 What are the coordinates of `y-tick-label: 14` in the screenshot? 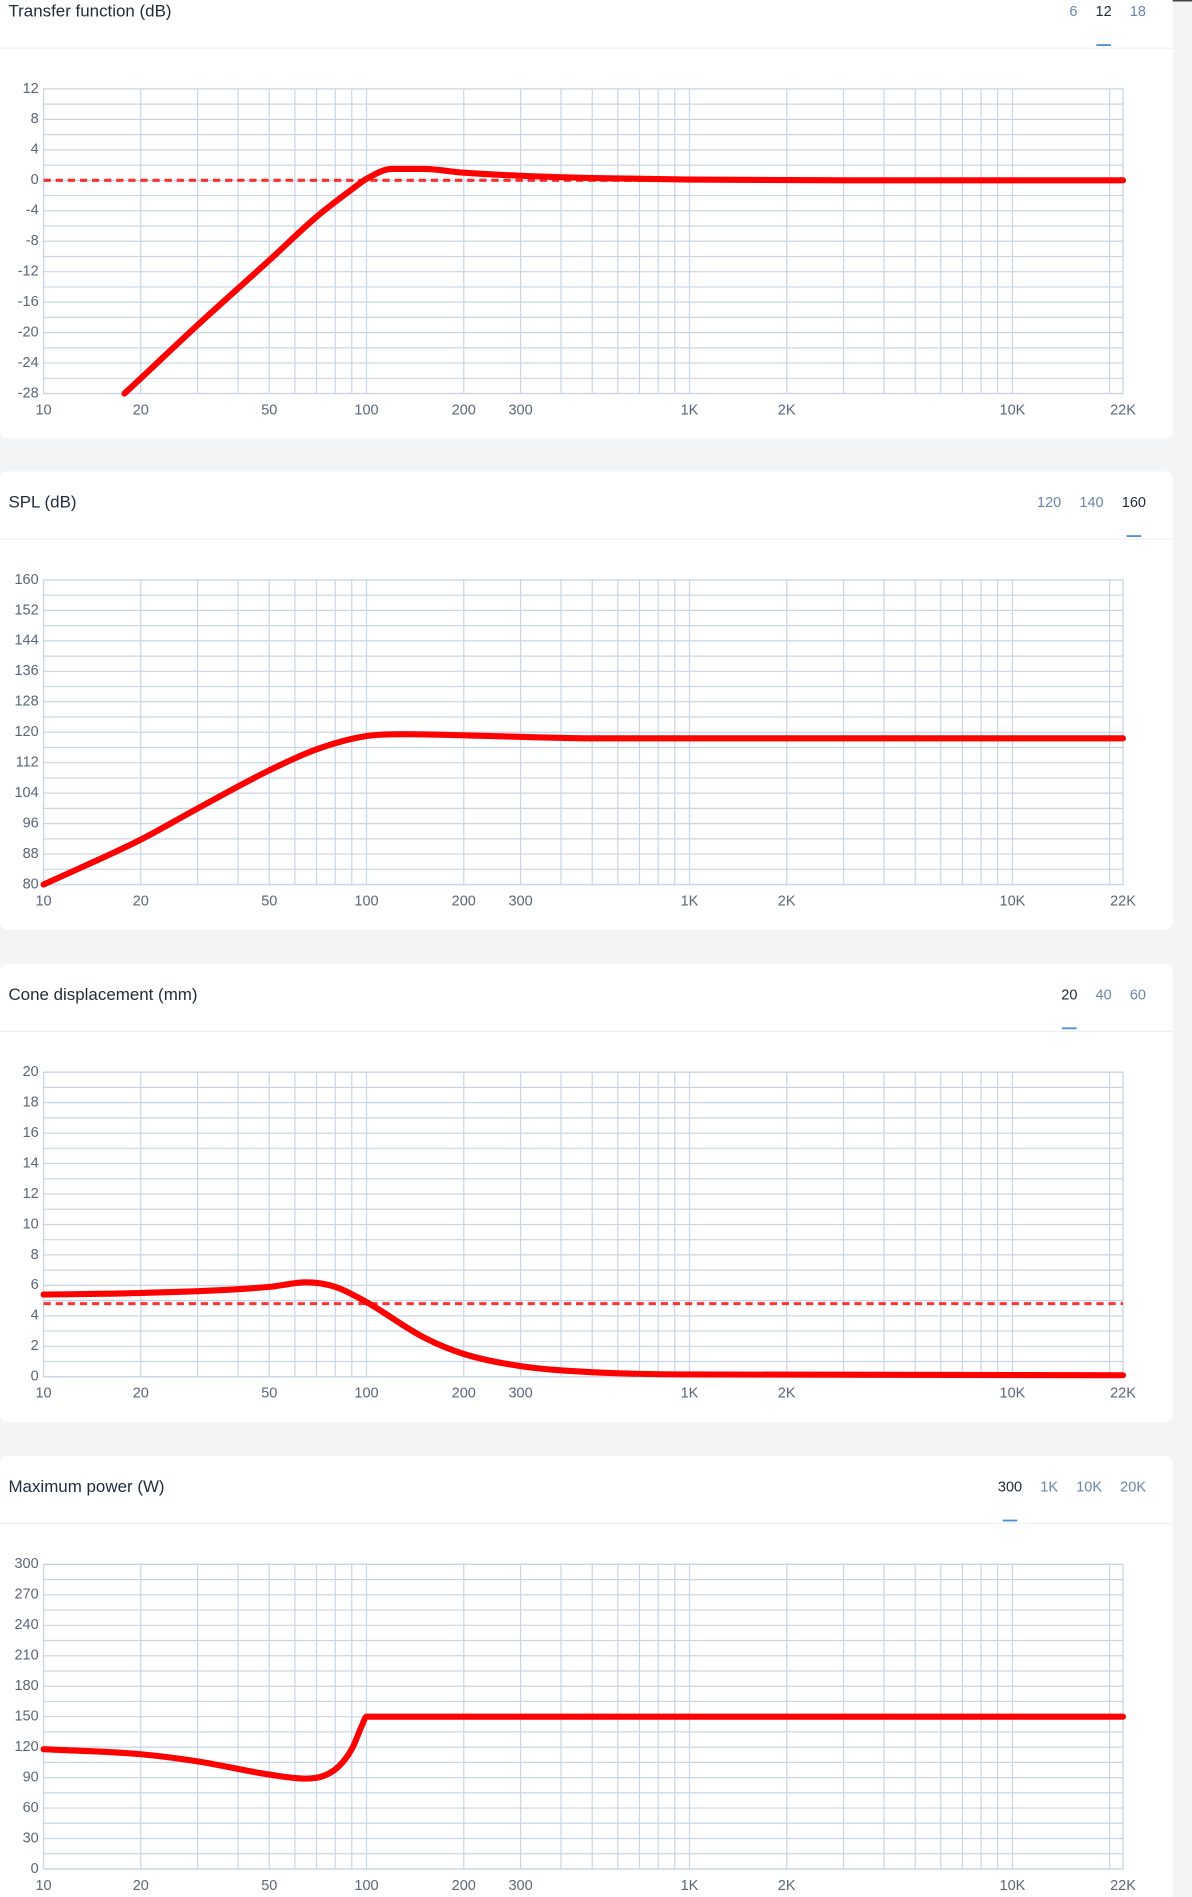 It's located at (31, 1163).